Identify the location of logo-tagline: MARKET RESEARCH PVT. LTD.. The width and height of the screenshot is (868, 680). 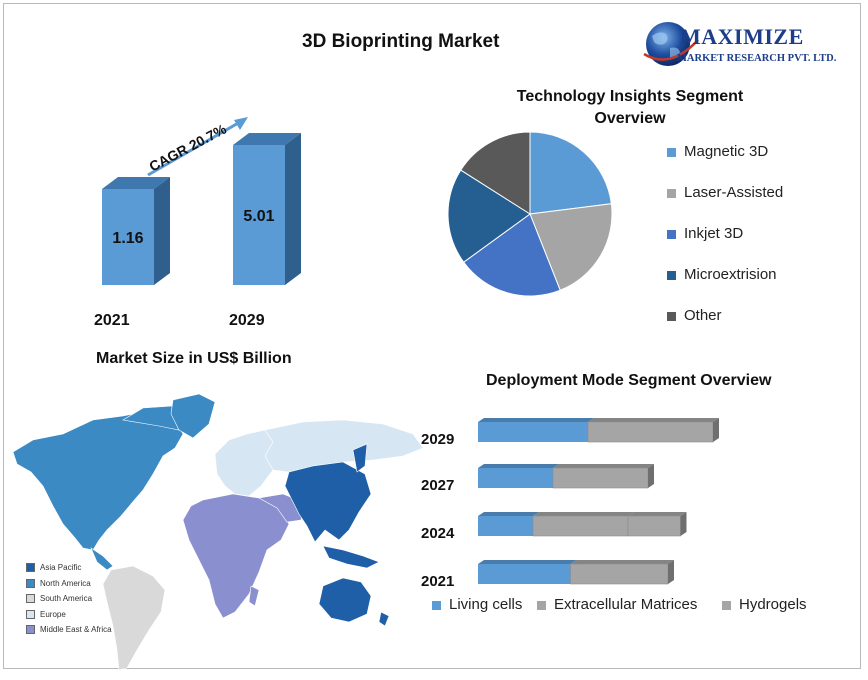
(757, 58).